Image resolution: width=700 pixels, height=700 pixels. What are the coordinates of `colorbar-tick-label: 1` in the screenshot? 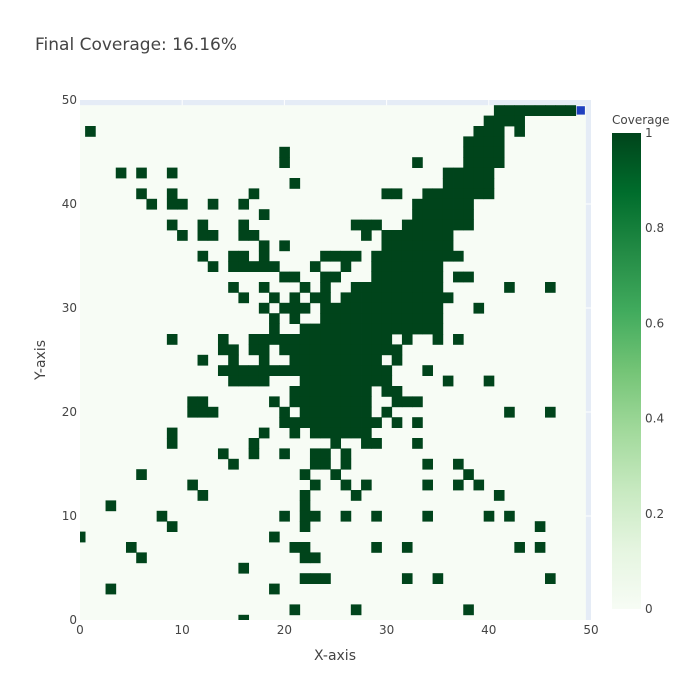 It's located at (649, 133).